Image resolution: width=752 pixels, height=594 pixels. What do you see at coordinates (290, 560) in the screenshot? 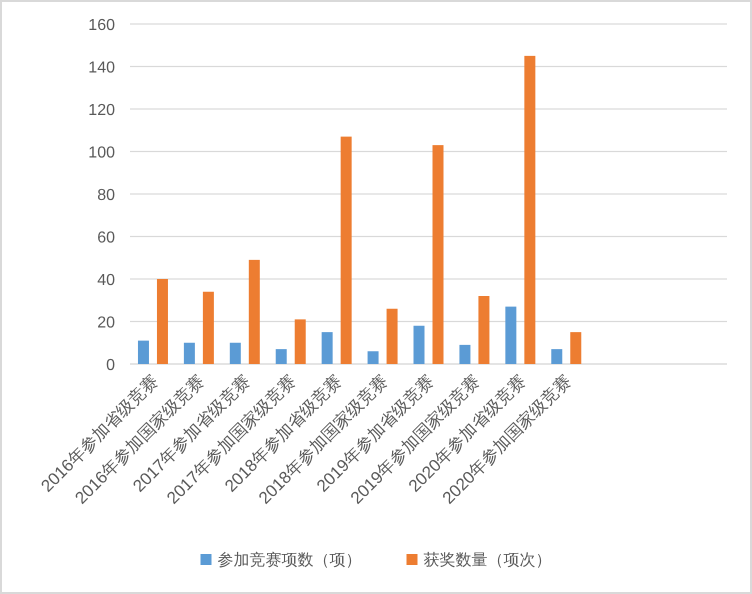
I see `legend-label: 参加竞赛项数（项）` at bounding box center [290, 560].